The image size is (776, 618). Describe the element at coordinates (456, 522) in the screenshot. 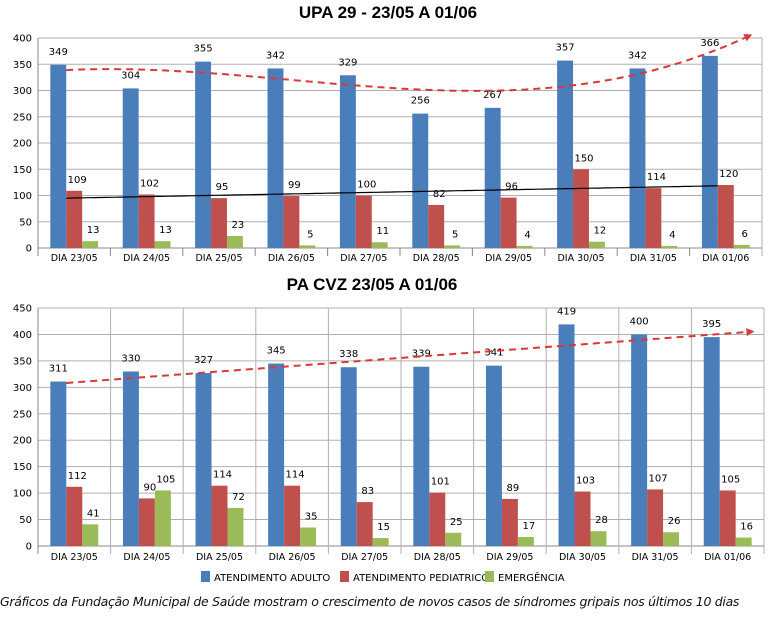

I see `data-label-emergency: 25` at that location.